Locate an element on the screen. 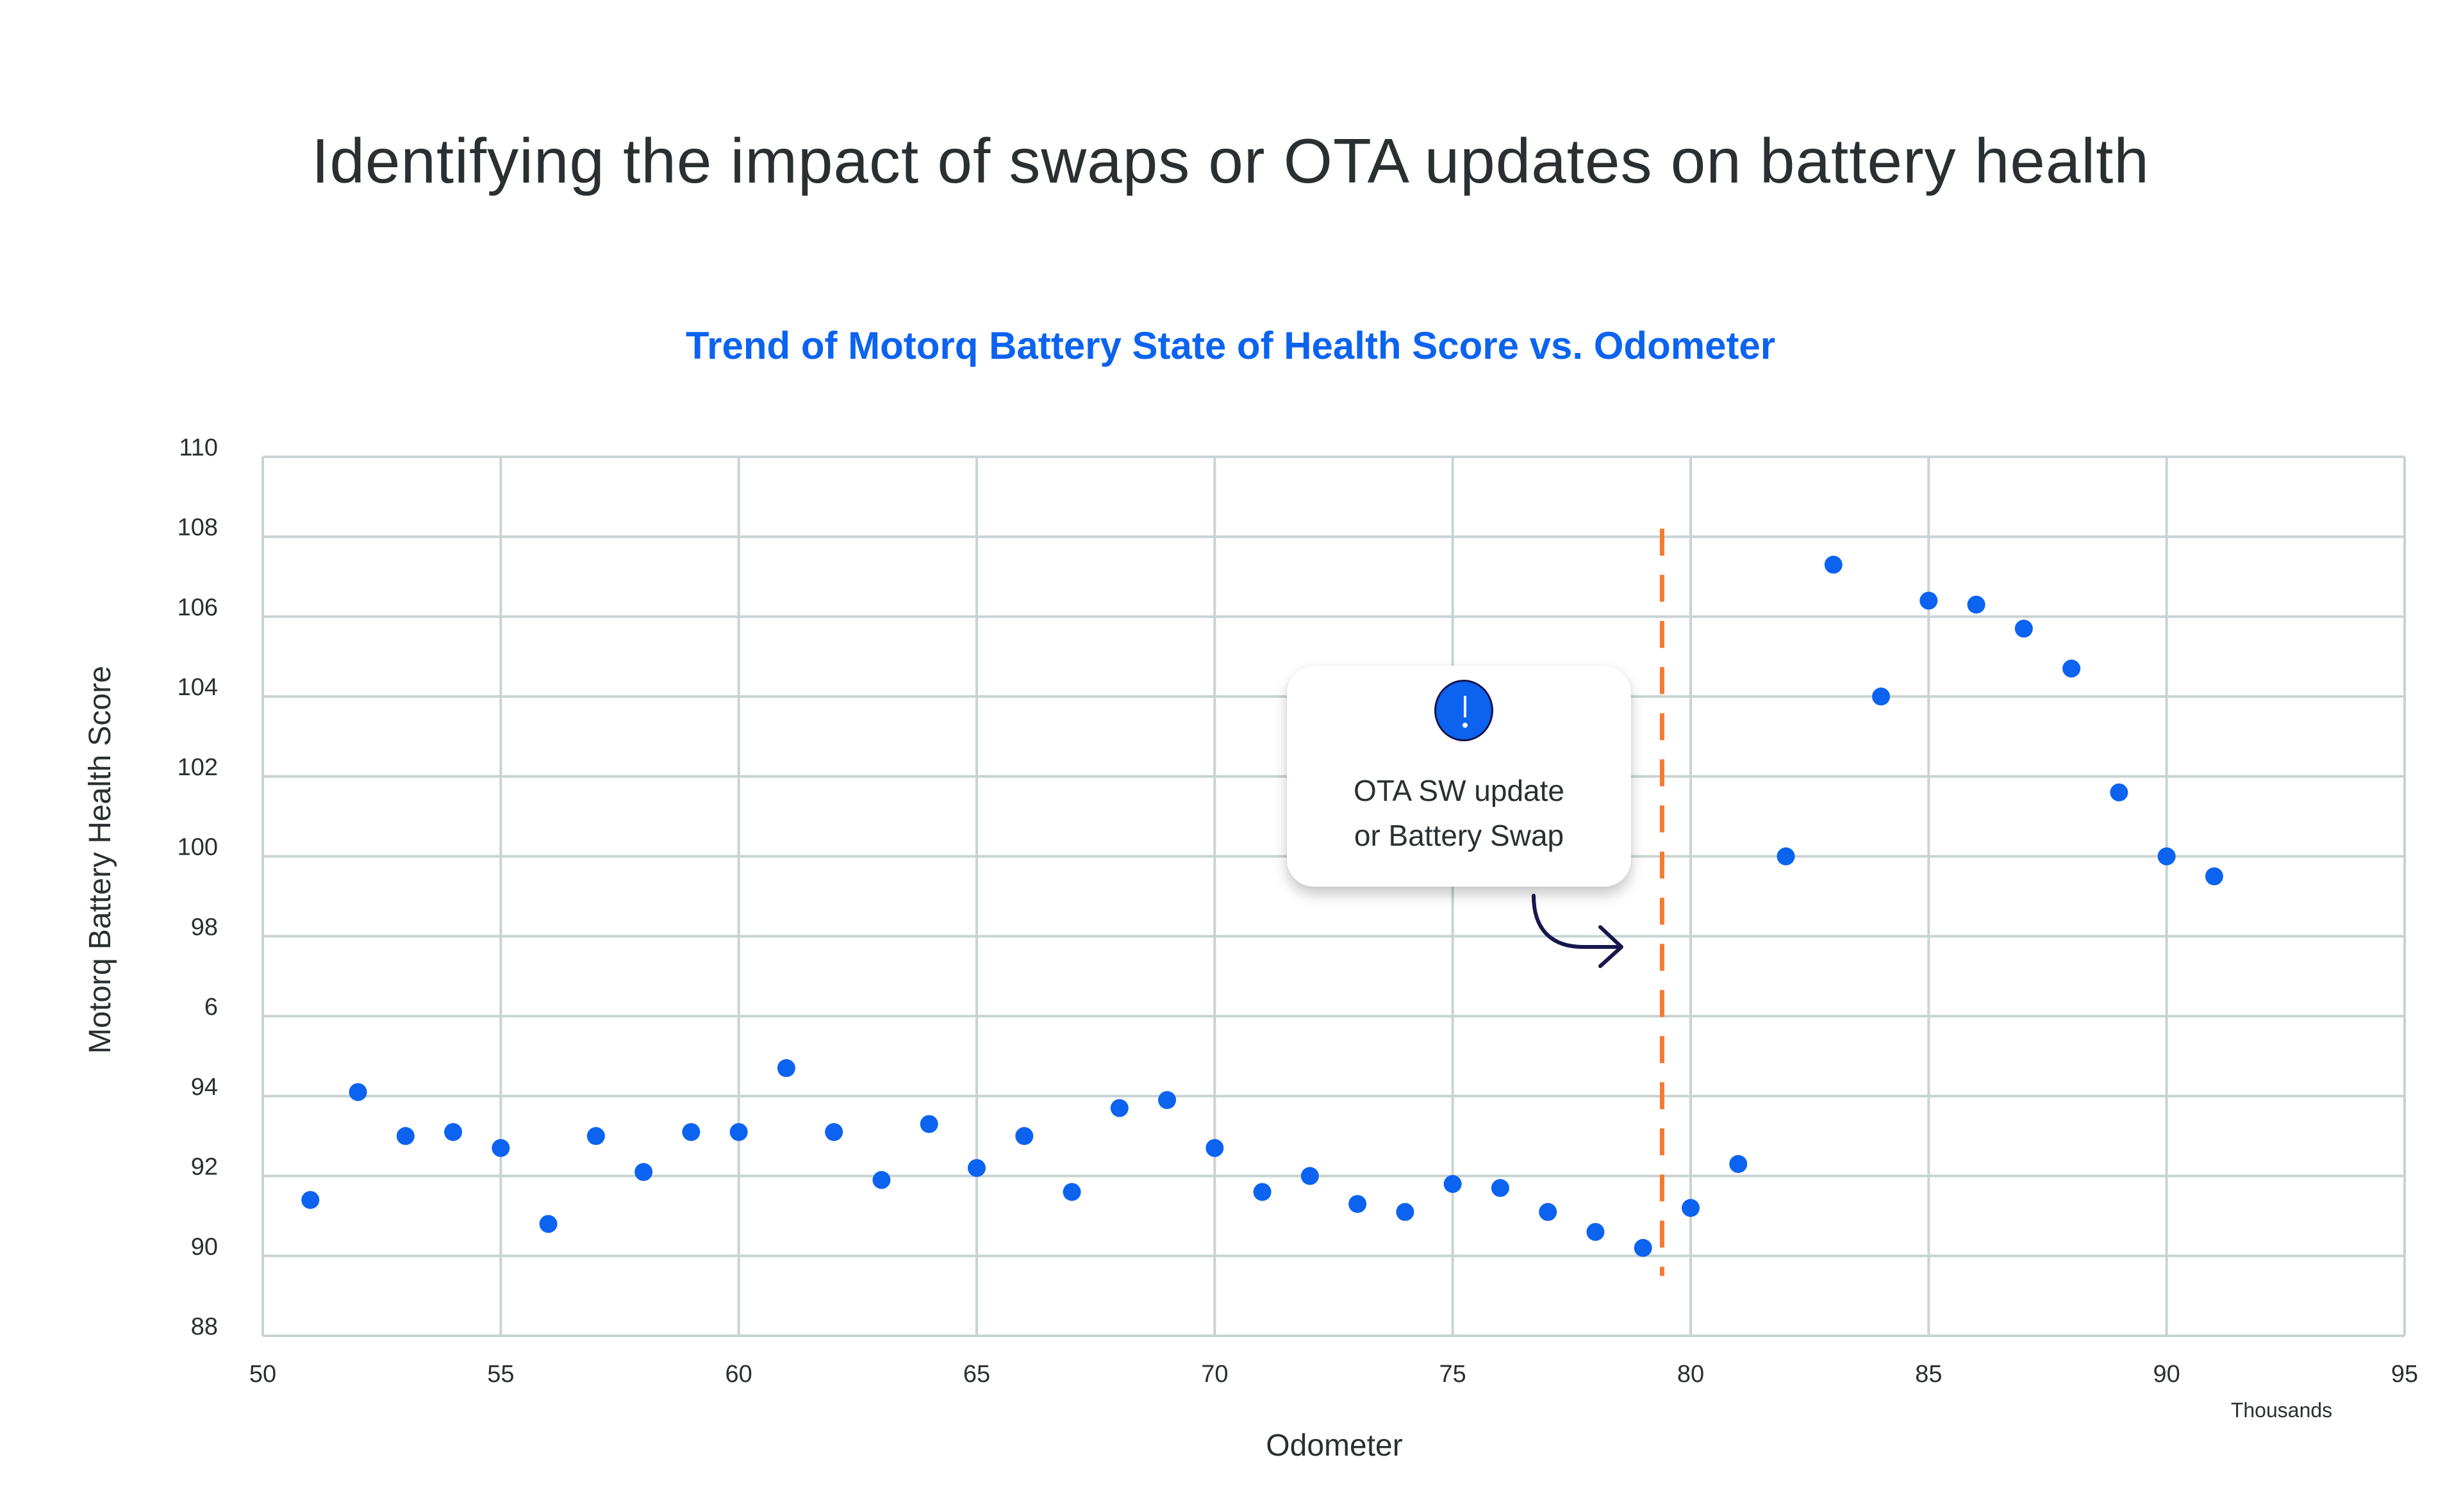 The image size is (2461, 1512). y-tick-label: 94 is located at coordinates (204, 1087).